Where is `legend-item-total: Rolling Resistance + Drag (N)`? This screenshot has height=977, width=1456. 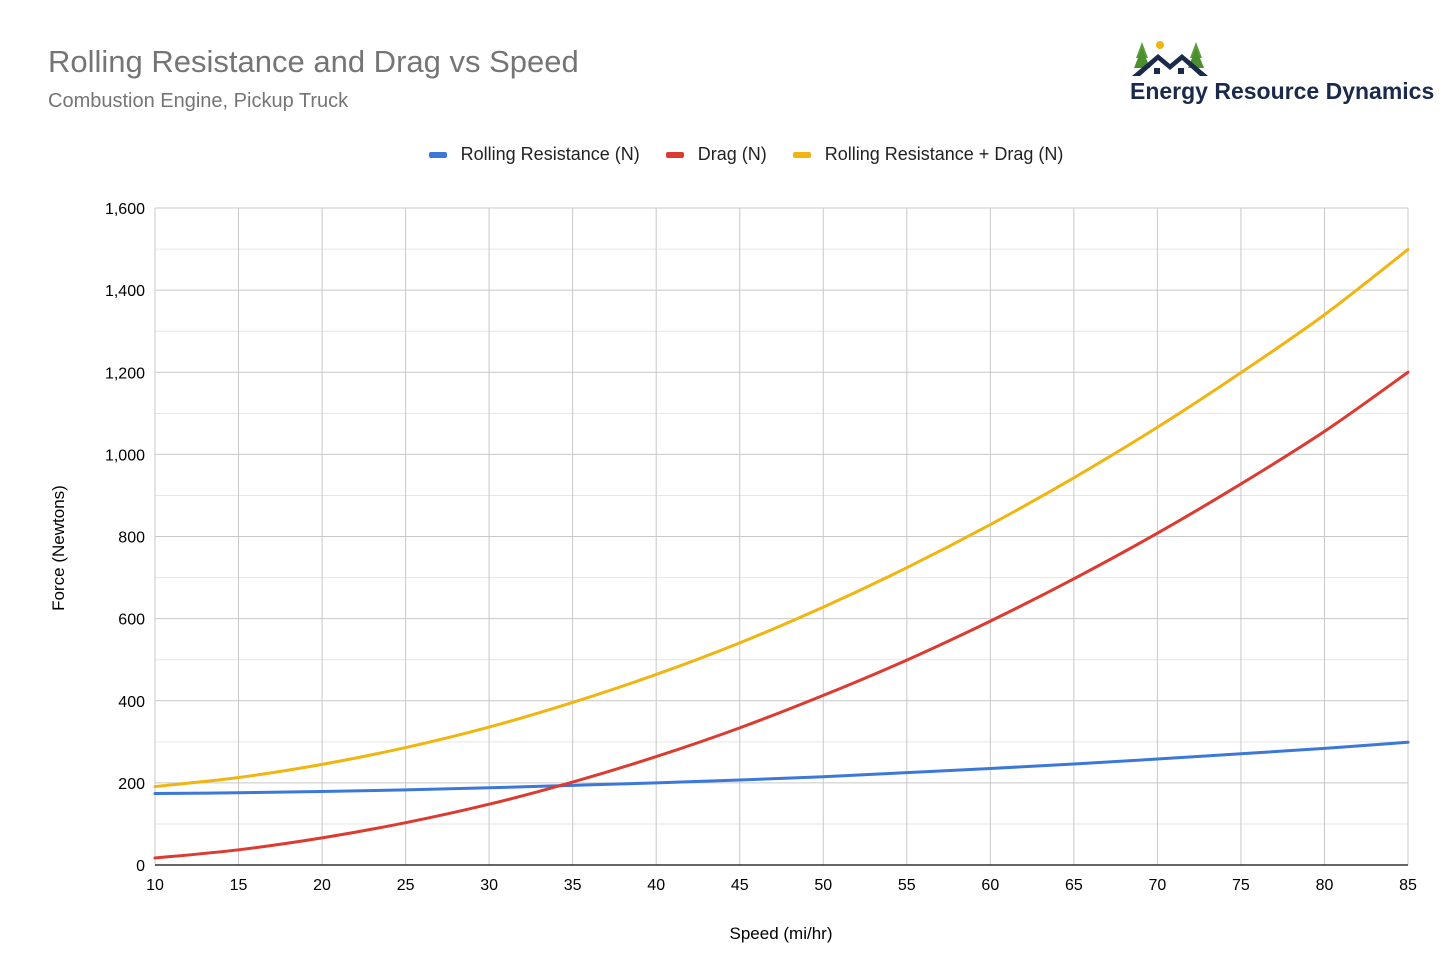 legend-item-total: Rolling Resistance + Drag (N) is located at coordinates (928, 154).